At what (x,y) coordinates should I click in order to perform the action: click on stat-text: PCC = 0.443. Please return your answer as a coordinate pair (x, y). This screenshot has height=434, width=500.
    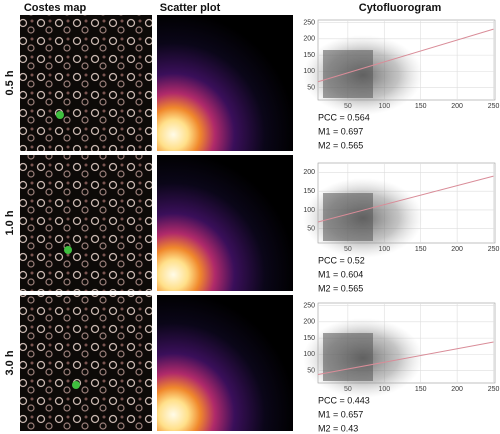
    Looking at the image, I should click on (344, 400).